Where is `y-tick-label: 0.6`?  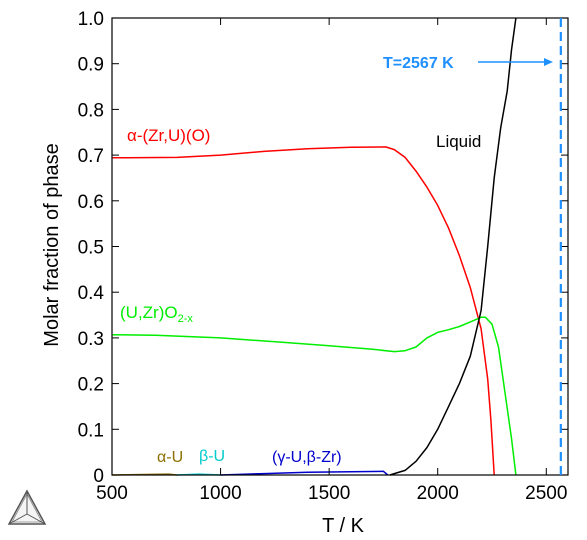 y-tick-label: 0.6 is located at coordinates (91, 202).